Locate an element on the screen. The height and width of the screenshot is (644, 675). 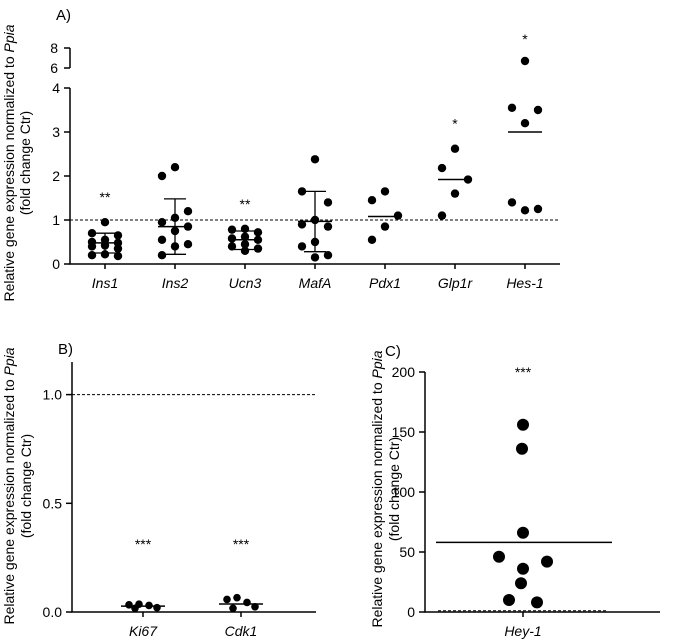
panel-a-category-label: Hes-1 is located at coordinates (524, 283).